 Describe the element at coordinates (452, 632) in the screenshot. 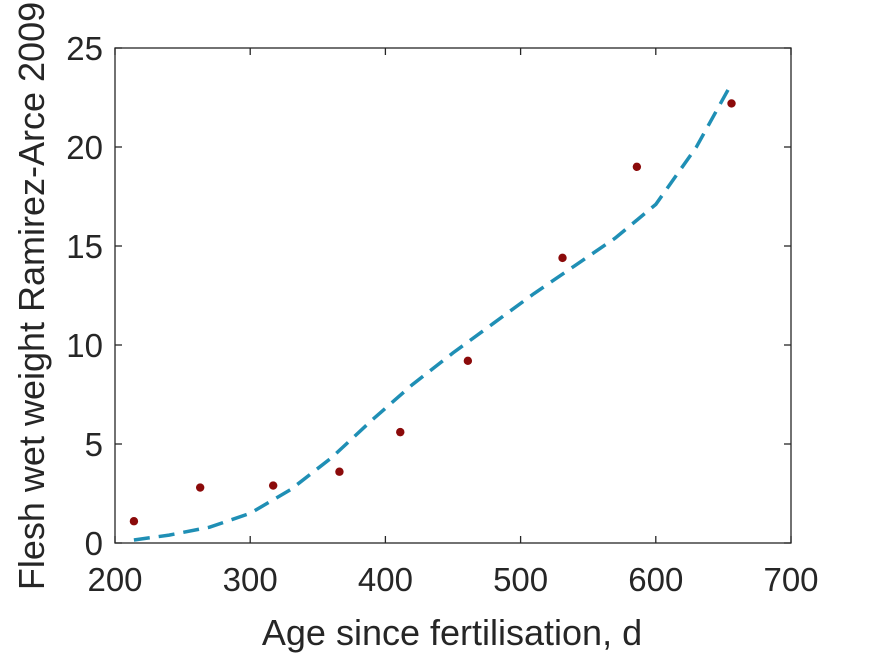

I see `x-axis-label: Age since fertilisation, d` at that location.